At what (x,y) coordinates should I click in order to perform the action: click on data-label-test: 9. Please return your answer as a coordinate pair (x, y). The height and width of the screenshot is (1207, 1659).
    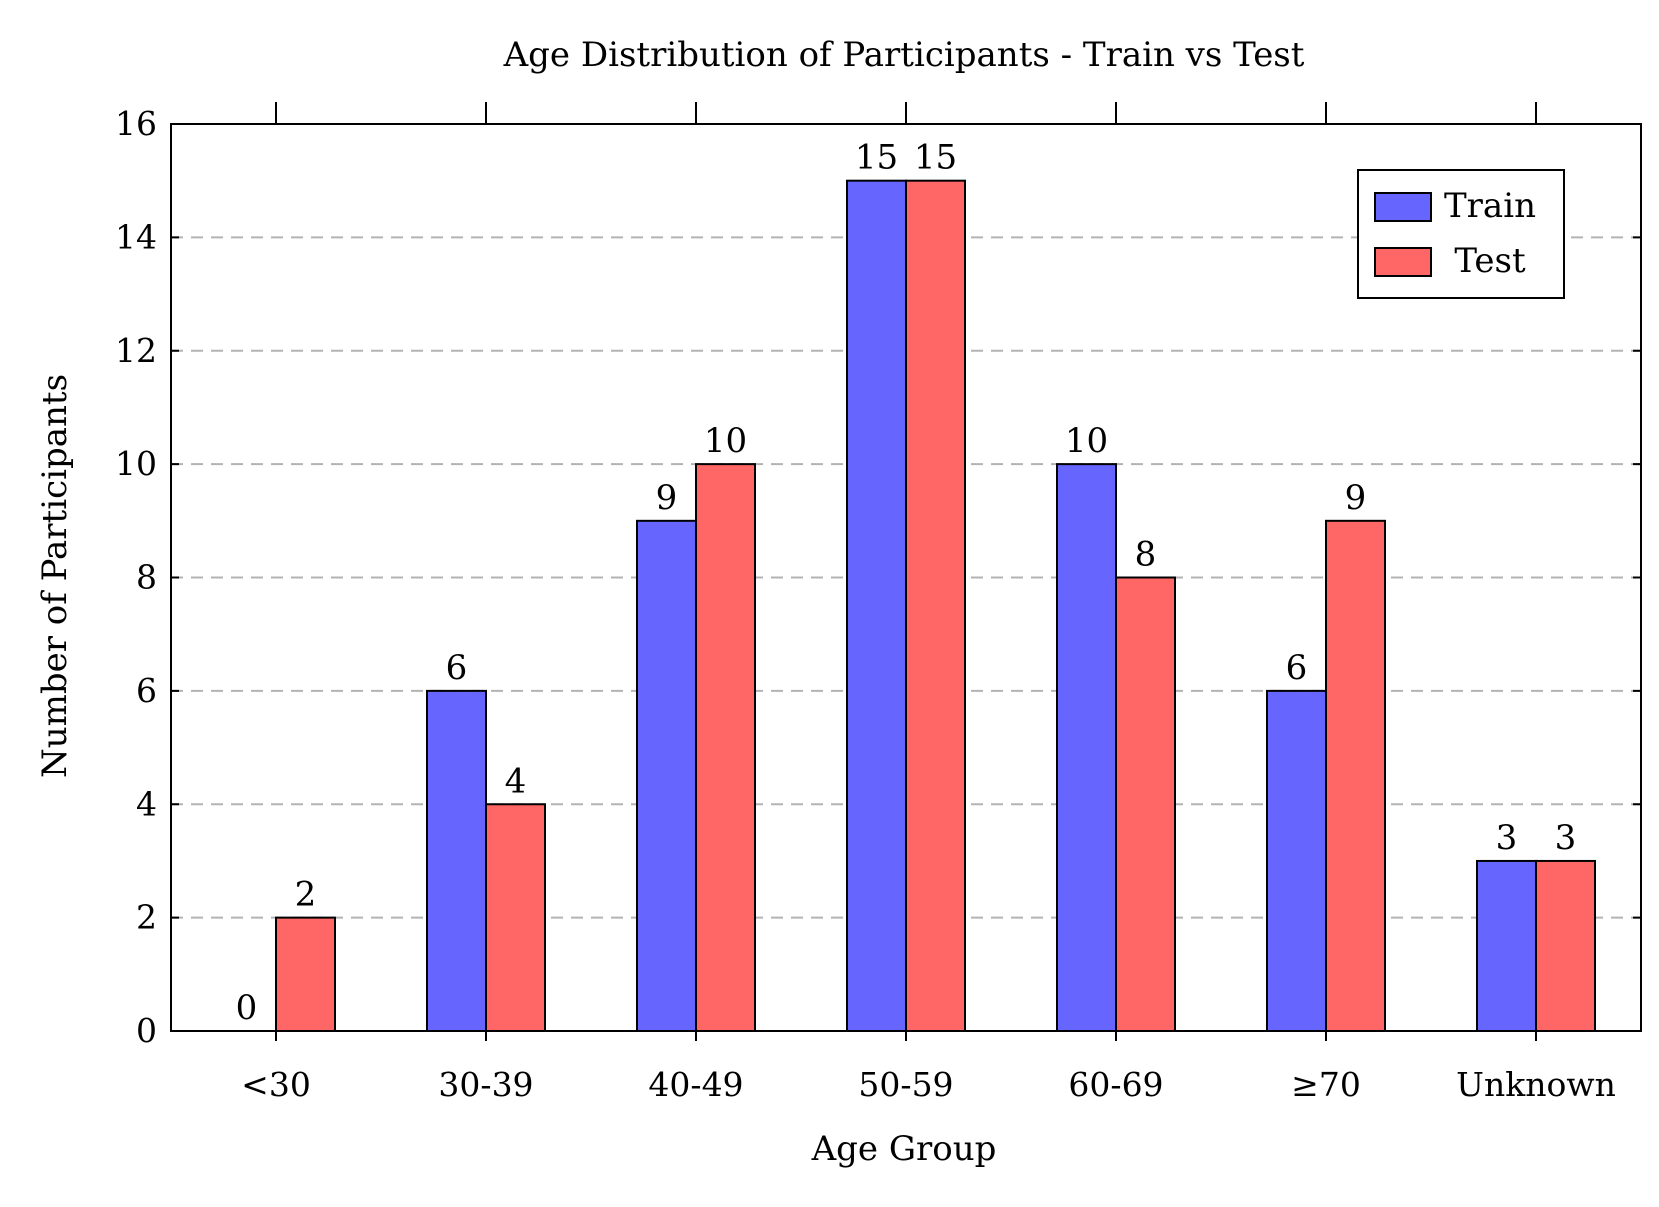
    Looking at the image, I should click on (1356, 498).